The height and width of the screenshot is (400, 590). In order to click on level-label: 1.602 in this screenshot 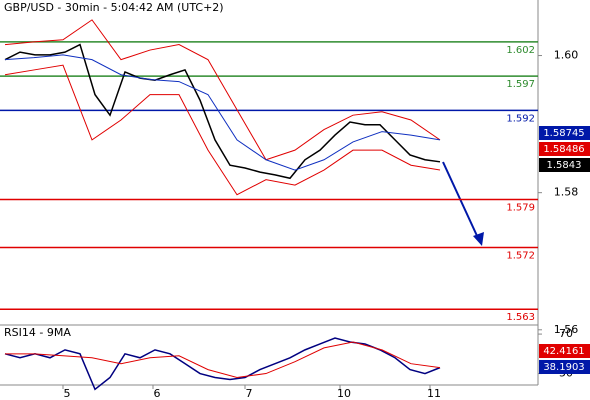, I will do `click(520, 50)`.